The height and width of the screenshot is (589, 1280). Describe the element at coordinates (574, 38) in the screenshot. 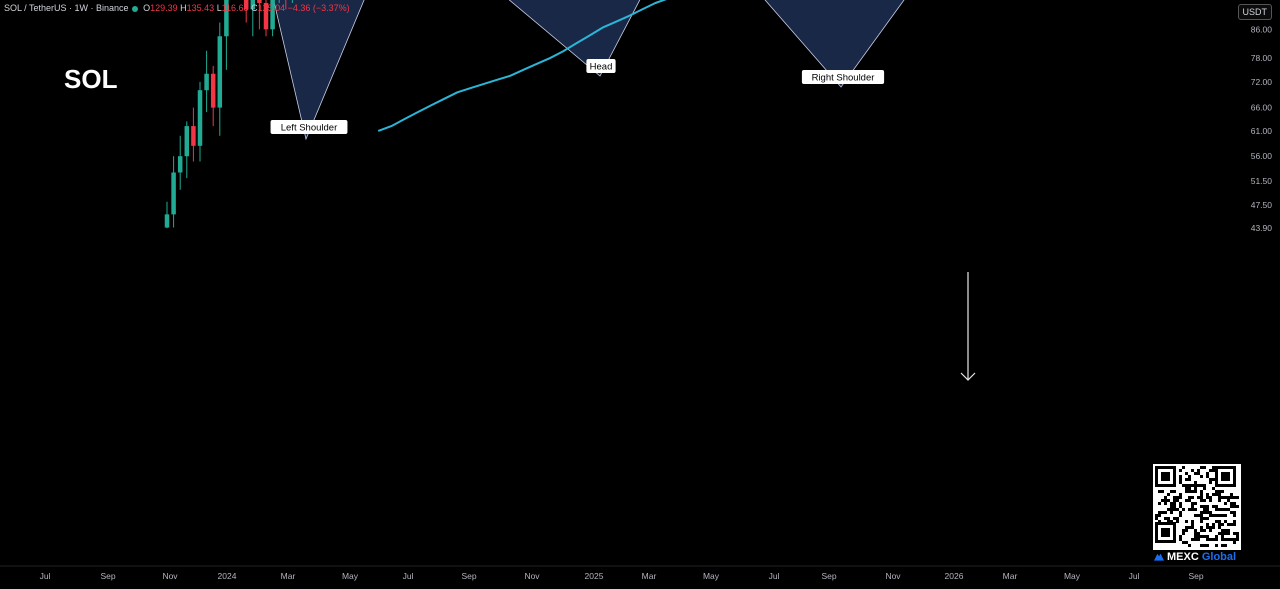

I see `head-triangle` at that location.